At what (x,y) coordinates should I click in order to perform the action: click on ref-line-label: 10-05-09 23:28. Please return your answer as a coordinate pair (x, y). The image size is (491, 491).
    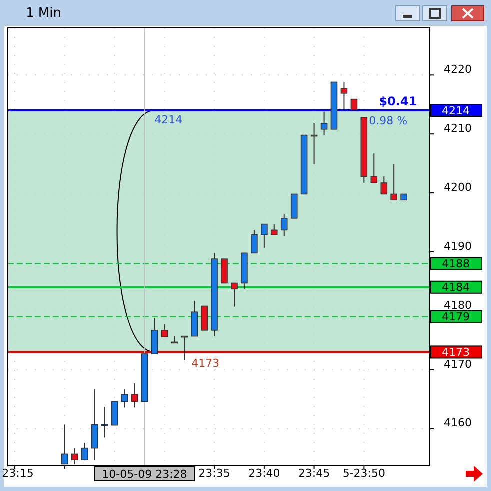
    Looking at the image, I should click on (145, 474).